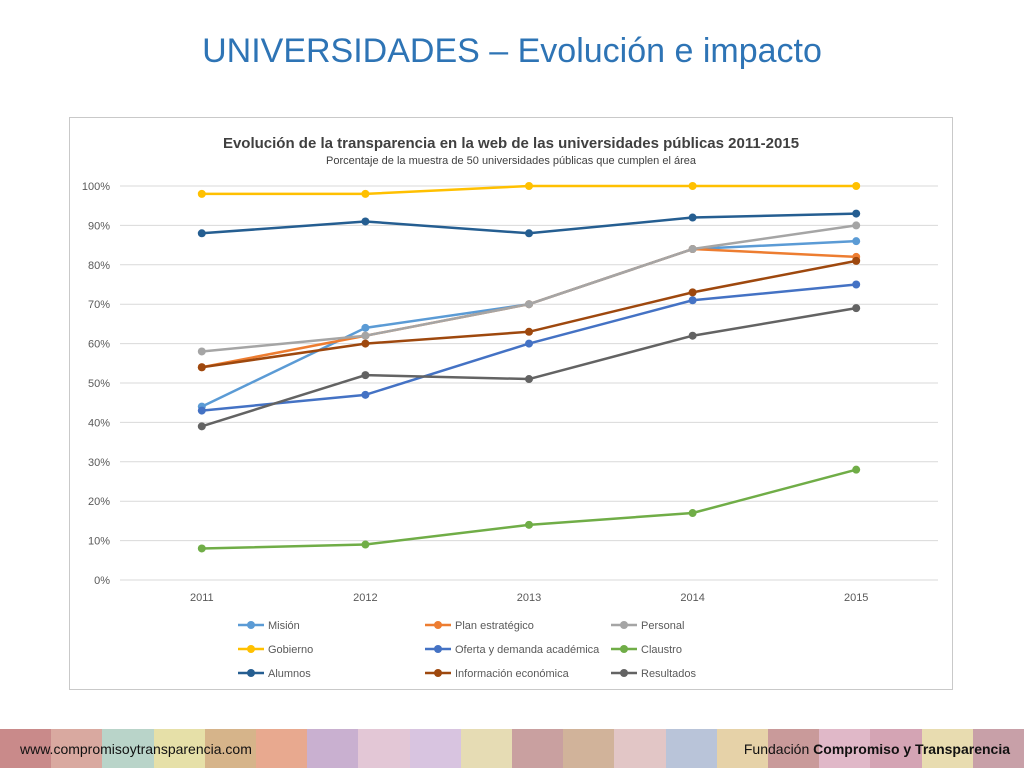 This screenshot has height=768, width=1024. What do you see at coordinates (99, 384) in the screenshot?
I see `y-tick-label: 50%` at bounding box center [99, 384].